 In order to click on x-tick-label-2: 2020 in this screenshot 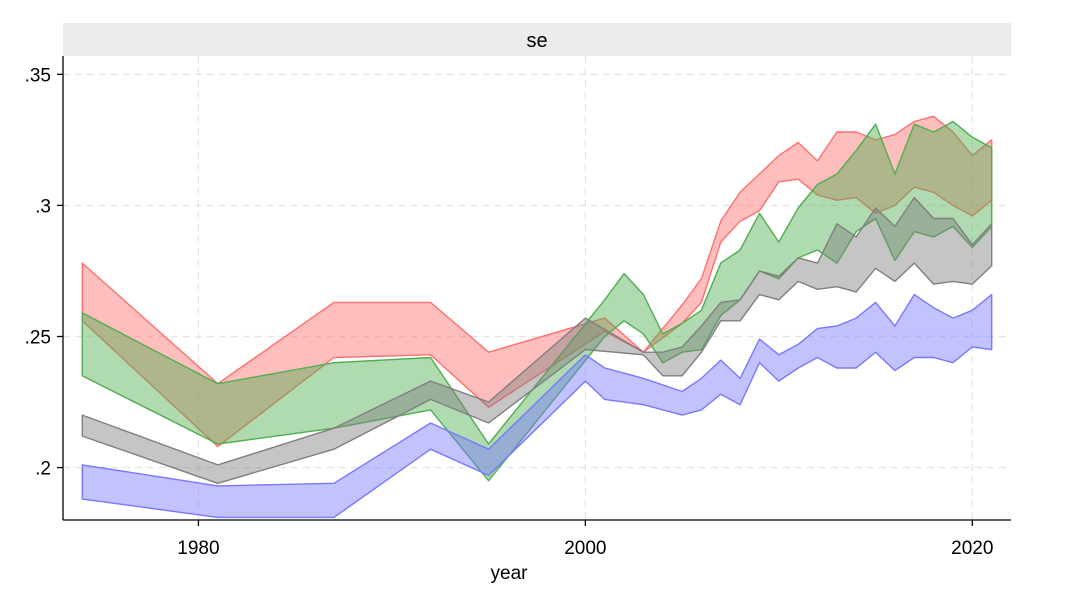, I will do `click(972, 548)`.